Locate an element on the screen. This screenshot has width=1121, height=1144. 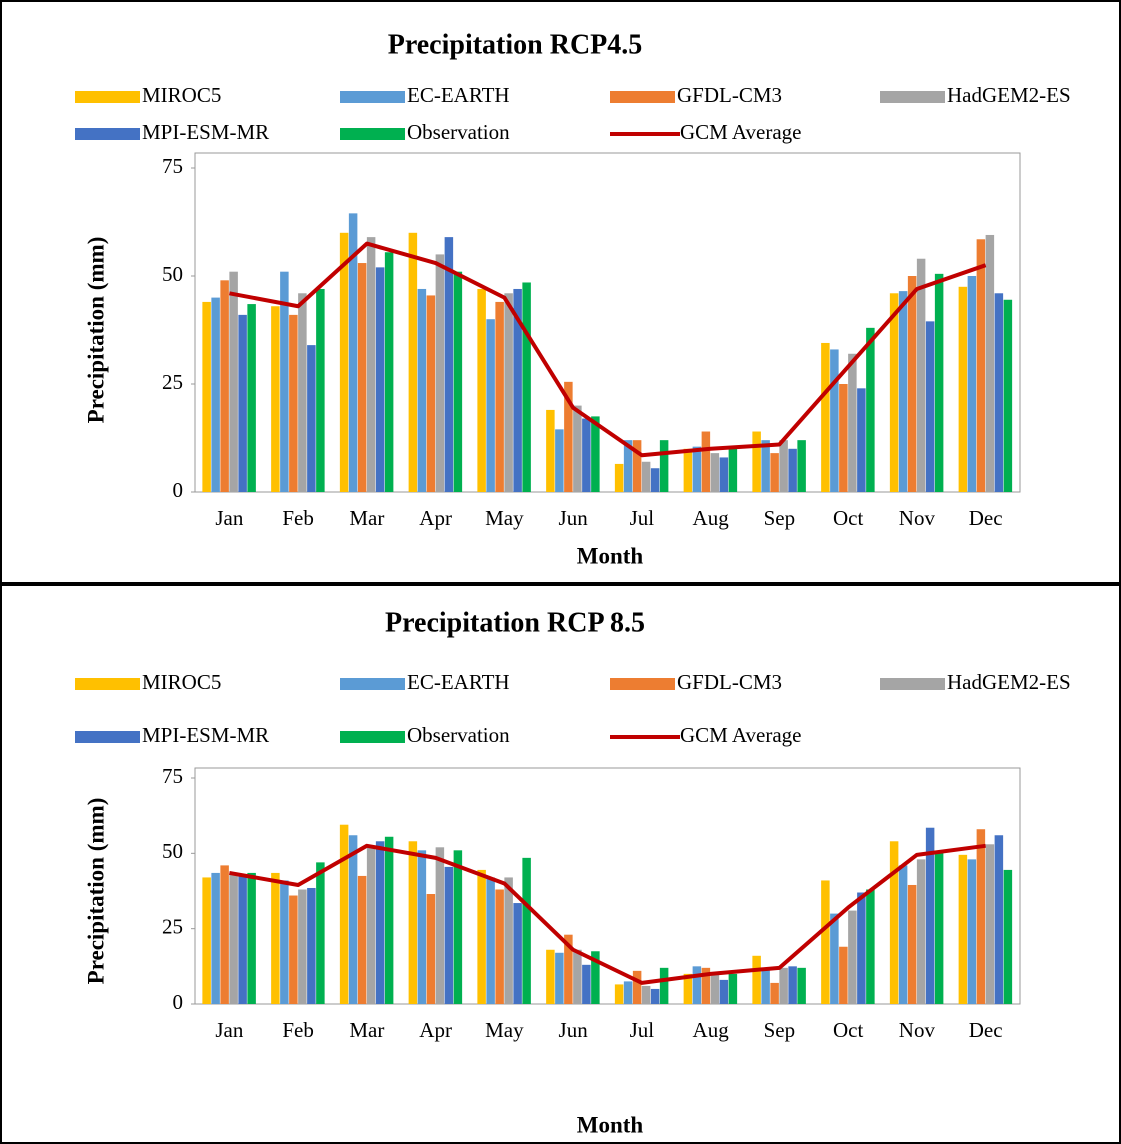
x-tick-label: Oct is located at coordinates (848, 1030).